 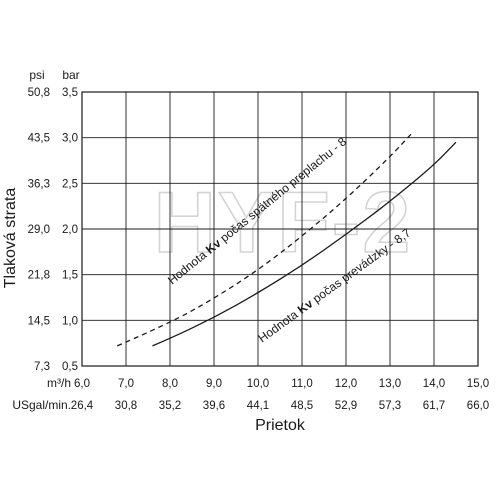 I want to click on y-tick-label-secondary: 29,0, so click(x=39, y=230).